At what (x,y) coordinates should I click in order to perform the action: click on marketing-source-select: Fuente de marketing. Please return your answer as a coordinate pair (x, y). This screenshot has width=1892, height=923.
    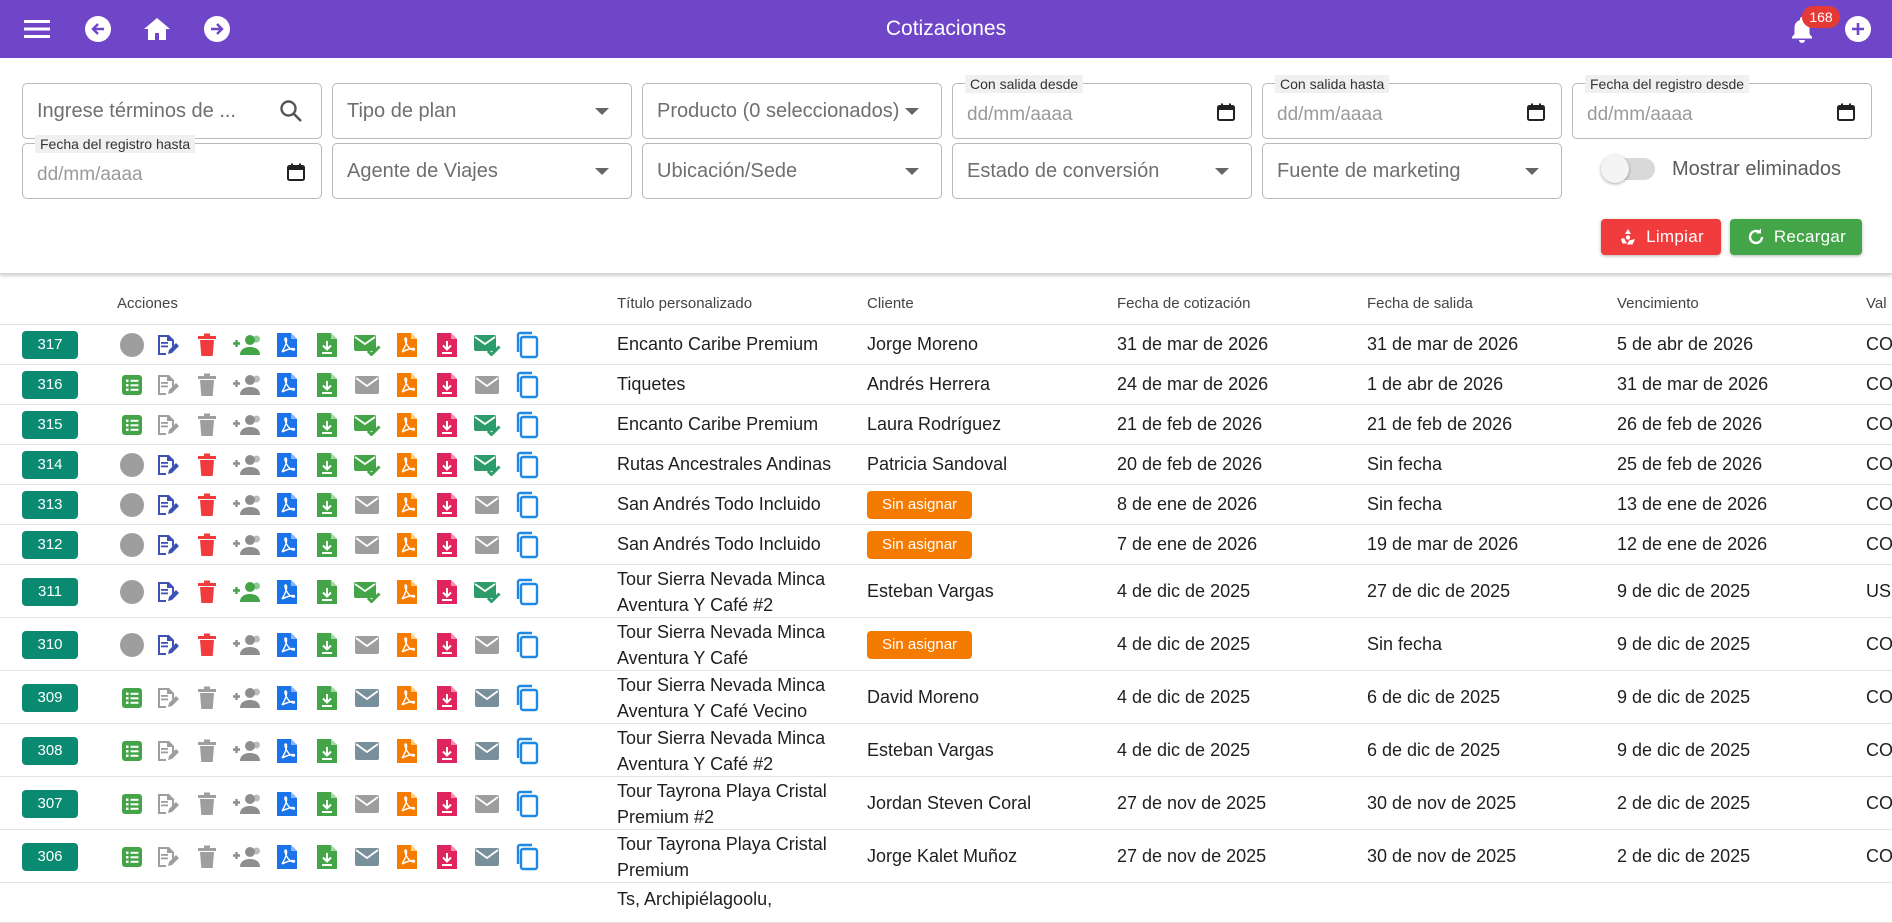
    Looking at the image, I should click on (1412, 171).